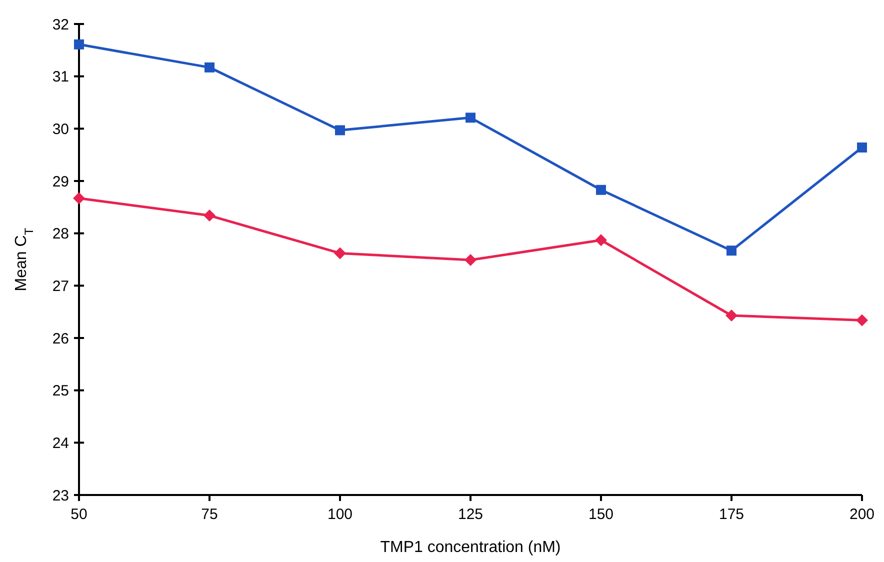  What do you see at coordinates (862, 514) in the screenshot?
I see `x-tick-label: 200` at bounding box center [862, 514].